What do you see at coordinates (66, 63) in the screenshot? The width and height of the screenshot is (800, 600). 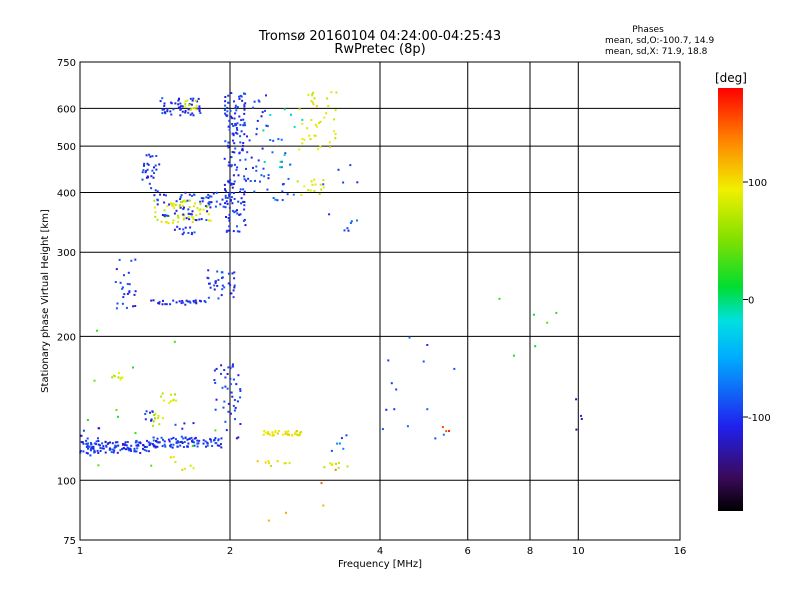 I see `y-tick-label: 750` at bounding box center [66, 63].